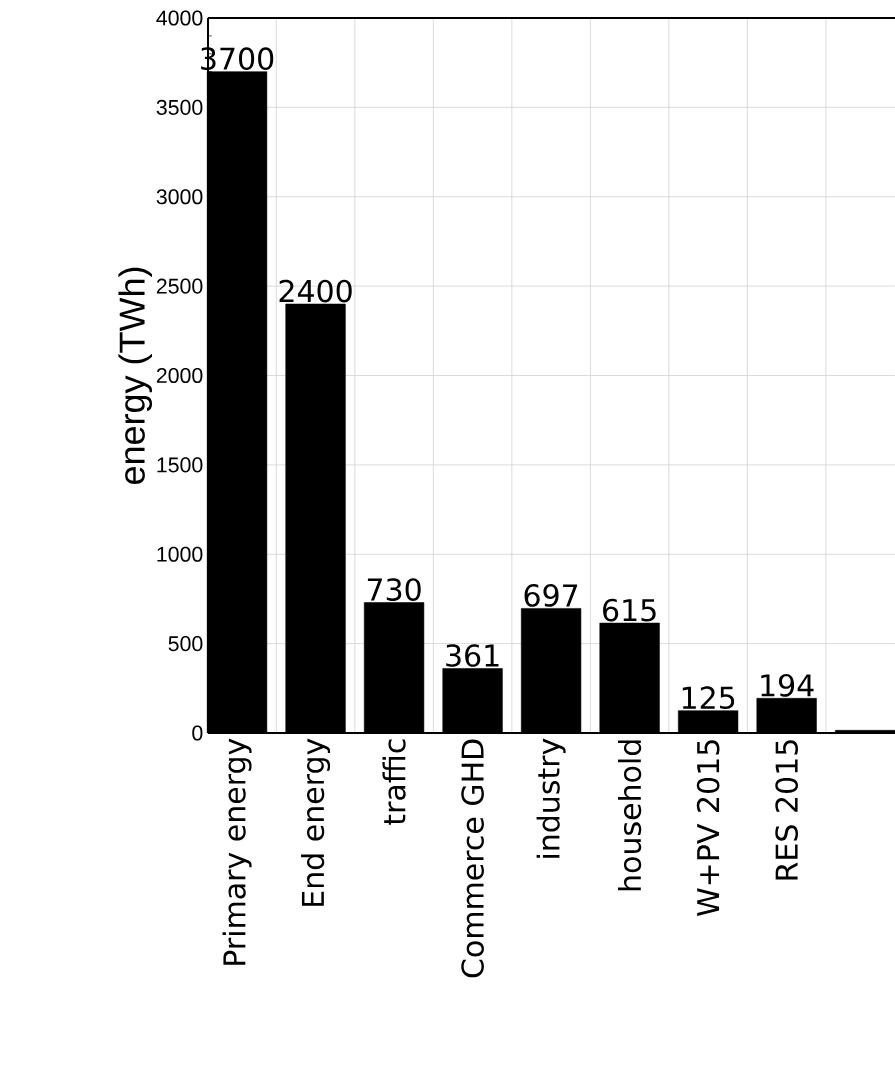 This screenshot has height=1072, width=895. What do you see at coordinates (179, 107) in the screenshot?
I see `y-tick-label: 3500` at bounding box center [179, 107].